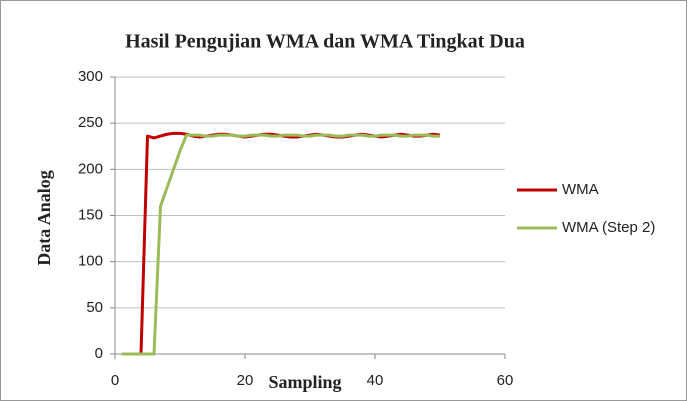 The image size is (689, 401). What do you see at coordinates (90, 122) in the screenshot?
I see `y-tick-label: 250` at bounding box center [90, 122].